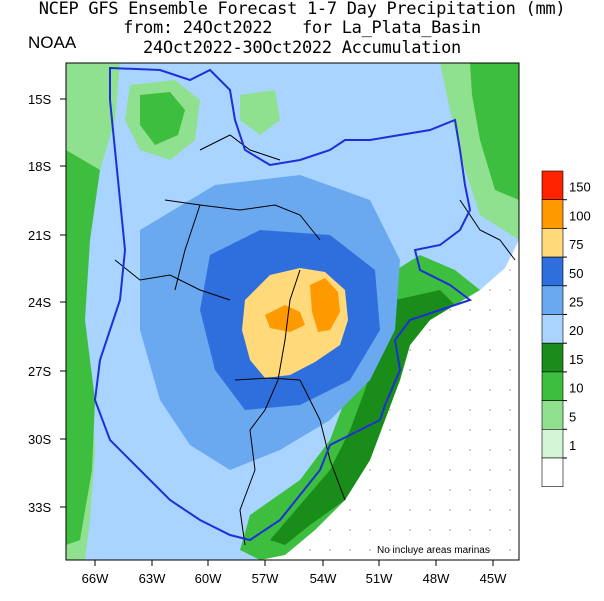 This screenshot has width=604, height=601. I want to click on lat-axis: 15S 18S 21S 24S 27S 30S 33S, so click(47, 303).